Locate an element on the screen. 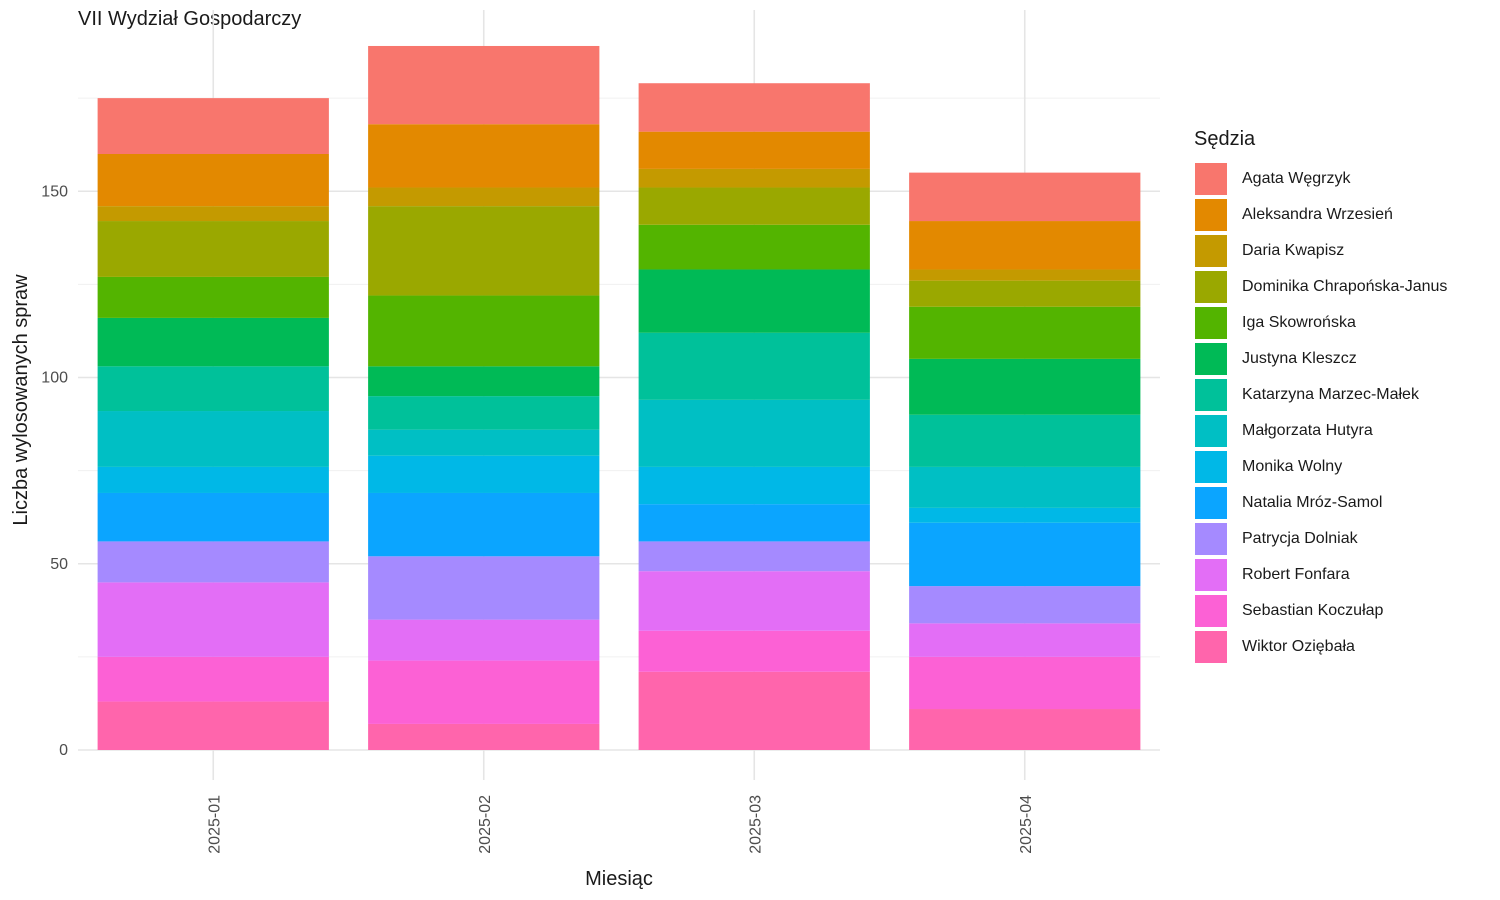 This screenshot has height=900, width=1500. bar-segment: Justyna Kleszcz 2025-04: 15 is located at coordinates (1025, 386).